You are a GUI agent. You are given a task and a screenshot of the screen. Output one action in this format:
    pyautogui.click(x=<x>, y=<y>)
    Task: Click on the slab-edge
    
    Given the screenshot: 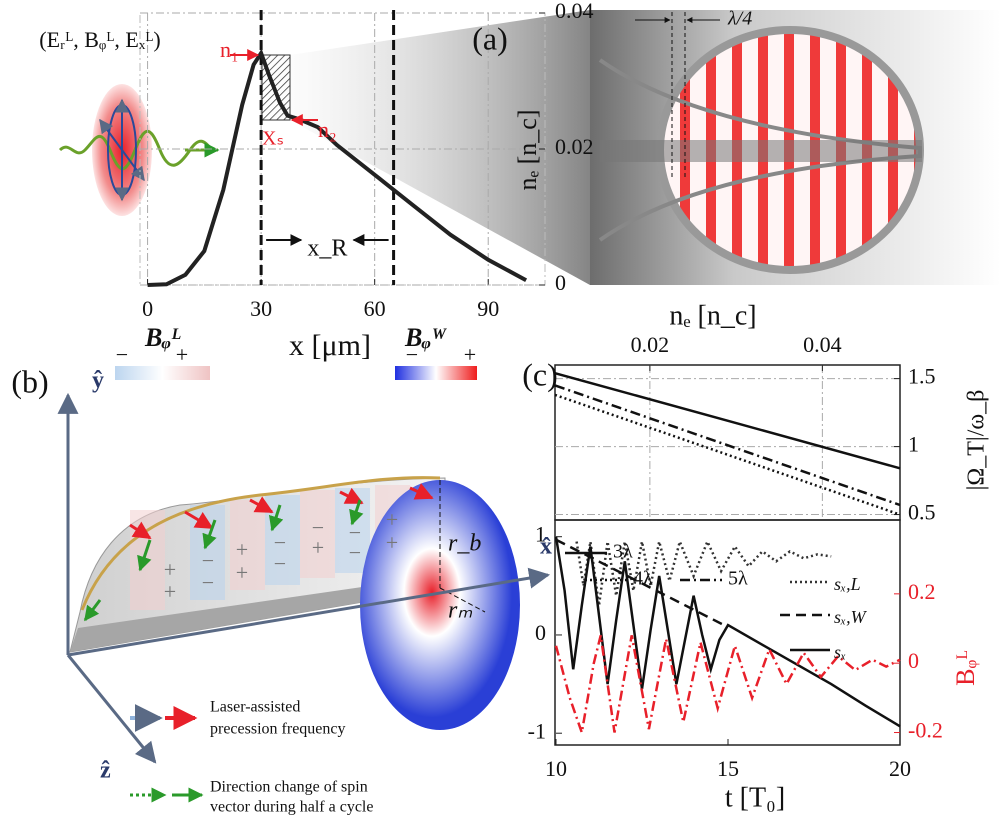 What is the action you would take?
    pyautogui.click(x=257, y=613)
    